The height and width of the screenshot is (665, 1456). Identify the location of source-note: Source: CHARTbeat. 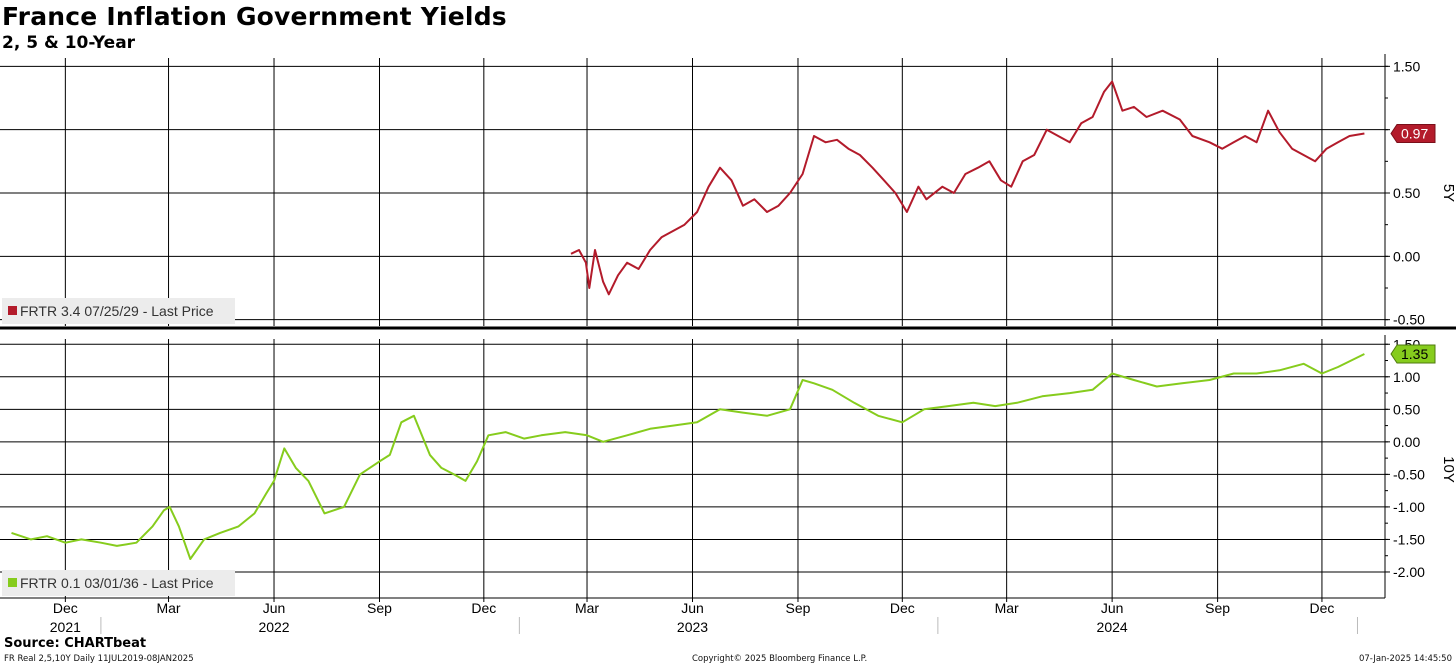
(75, 643).